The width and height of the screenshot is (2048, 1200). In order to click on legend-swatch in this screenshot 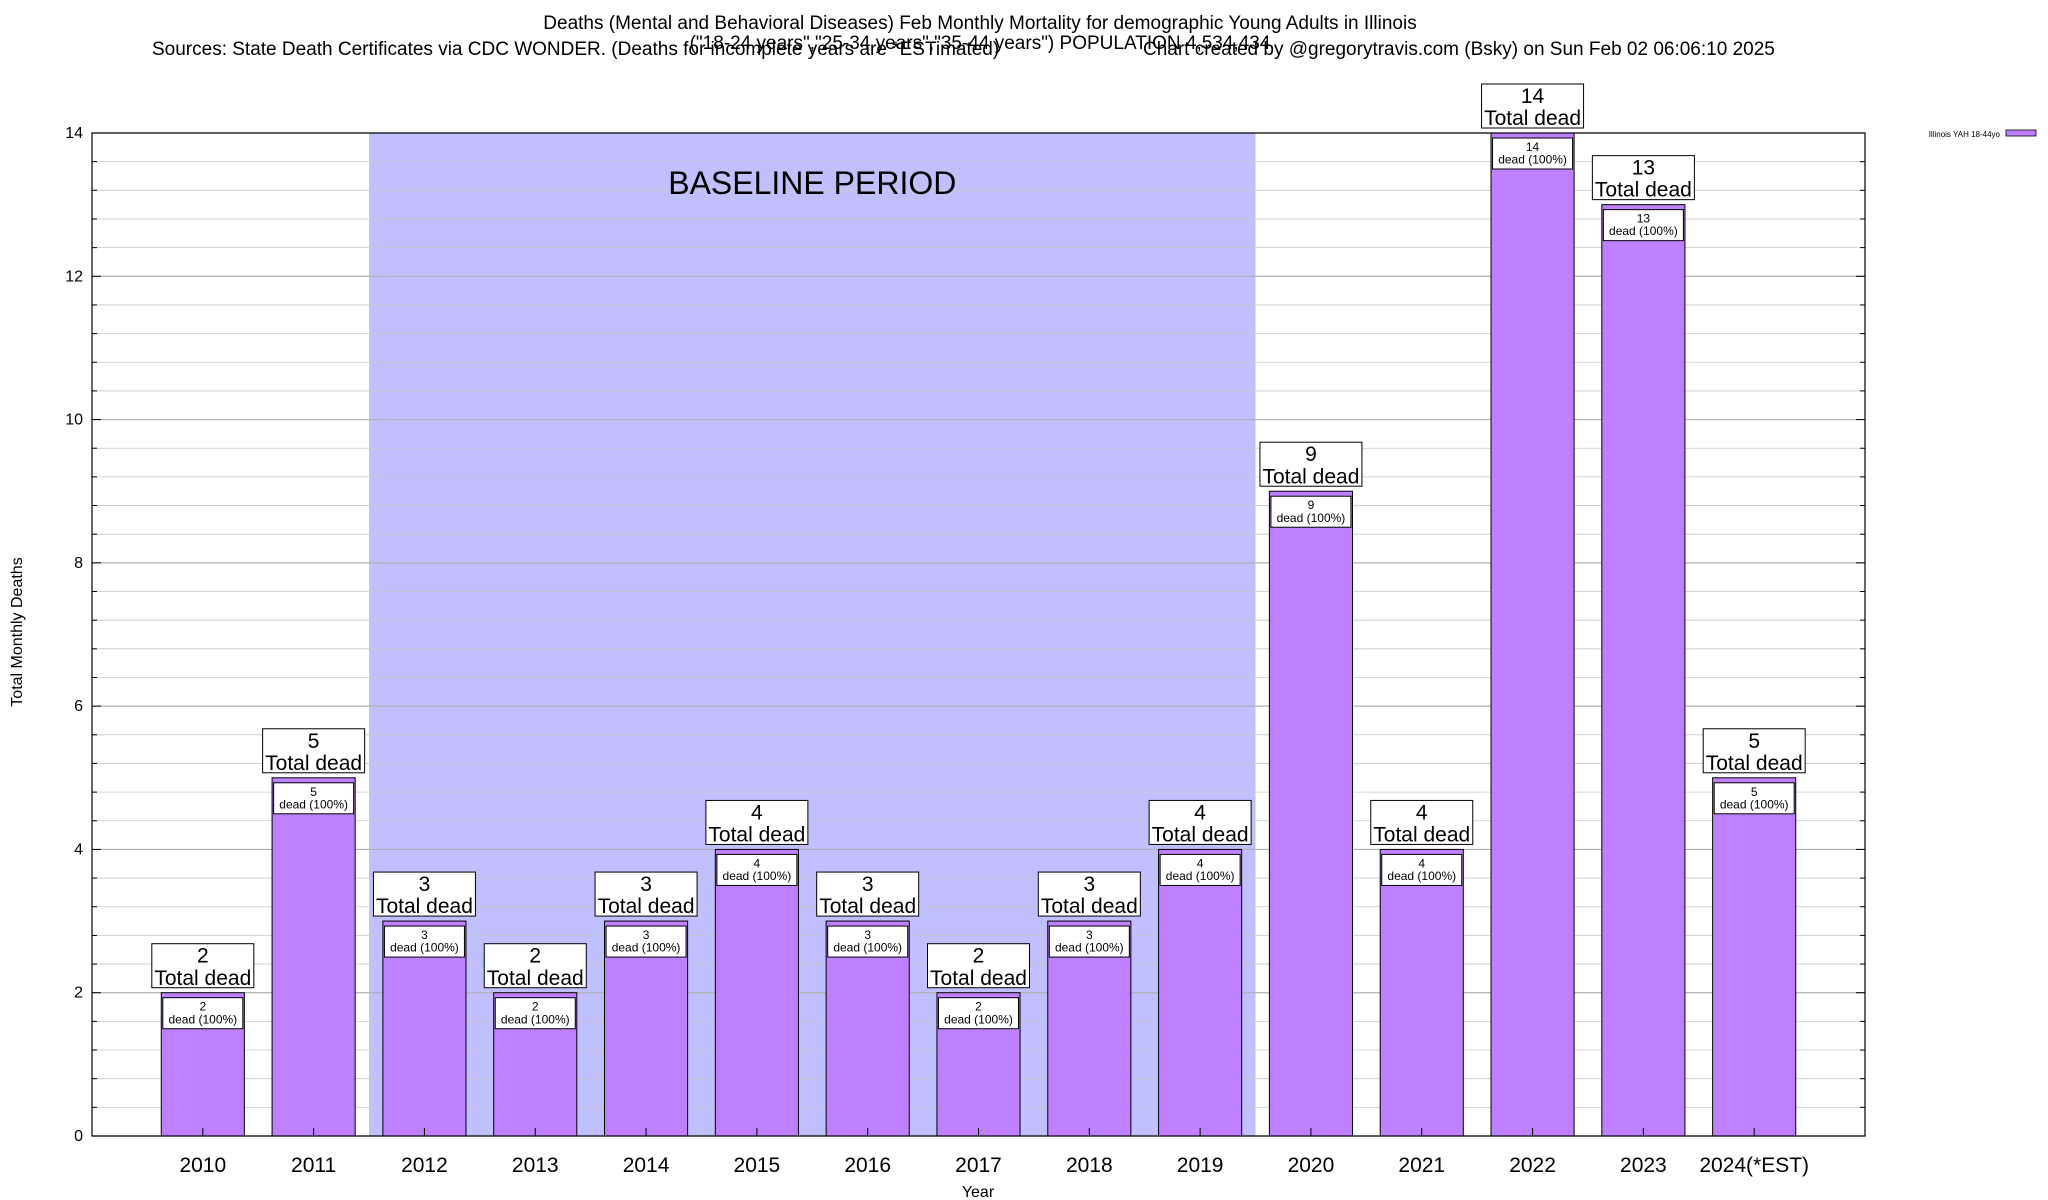, I will do `click(2021, 133)`.